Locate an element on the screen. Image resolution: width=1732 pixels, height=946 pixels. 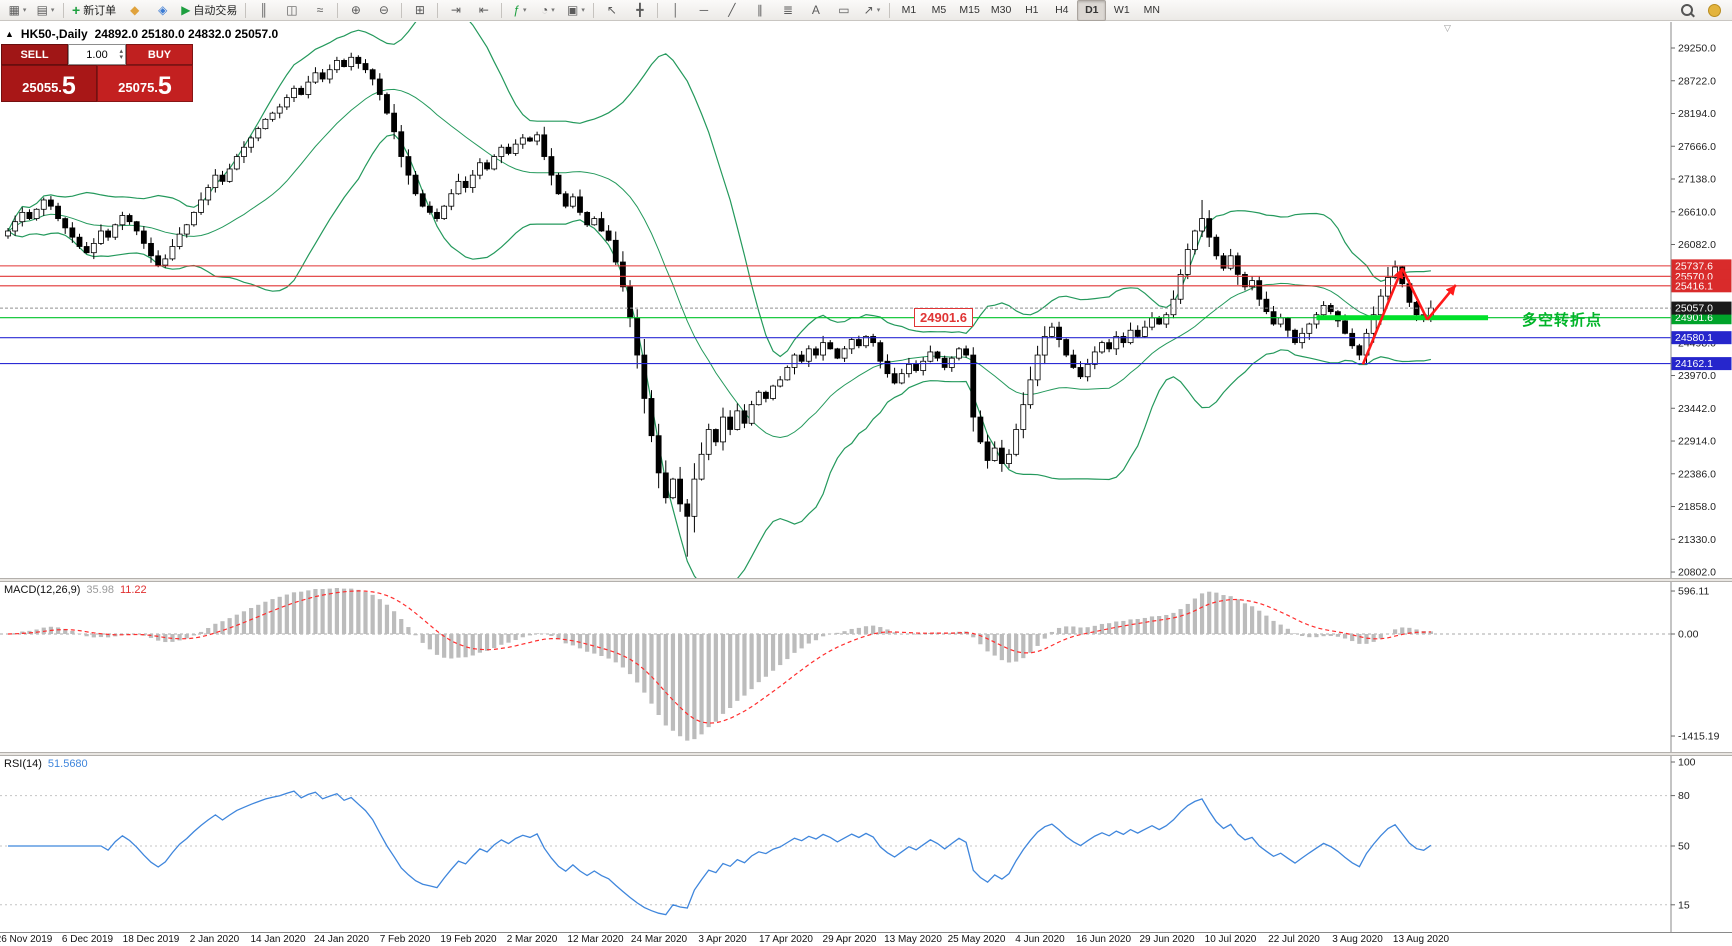
new-chart-button: ▦ ▾ is located at coordinates (17, 10).